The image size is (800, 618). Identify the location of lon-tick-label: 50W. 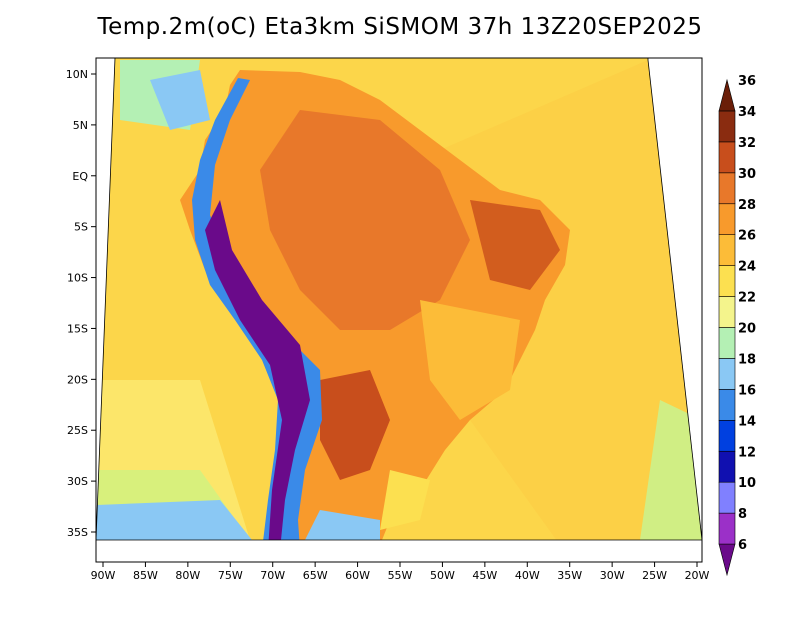
(442, 575).